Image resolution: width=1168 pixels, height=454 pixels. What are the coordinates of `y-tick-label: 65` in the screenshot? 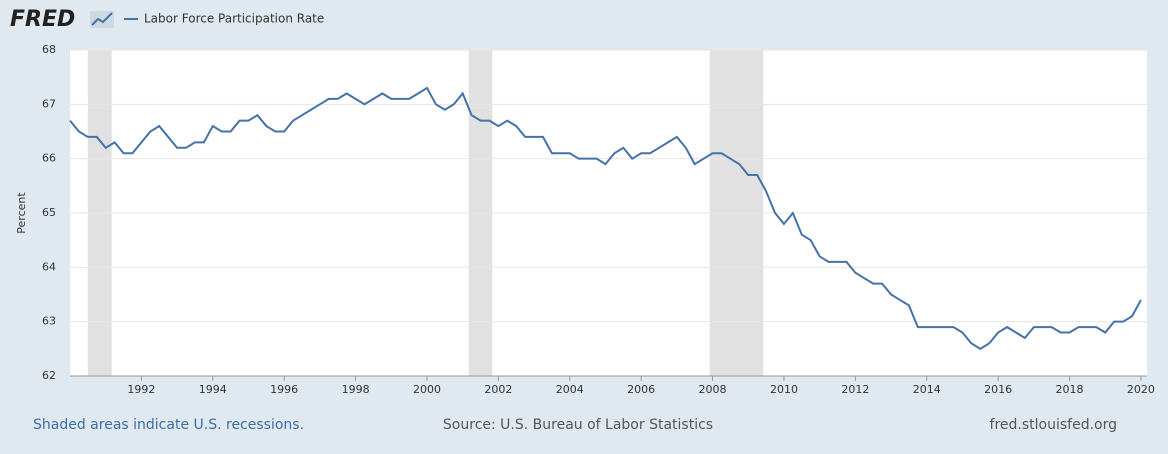 It's located at (49, 212).